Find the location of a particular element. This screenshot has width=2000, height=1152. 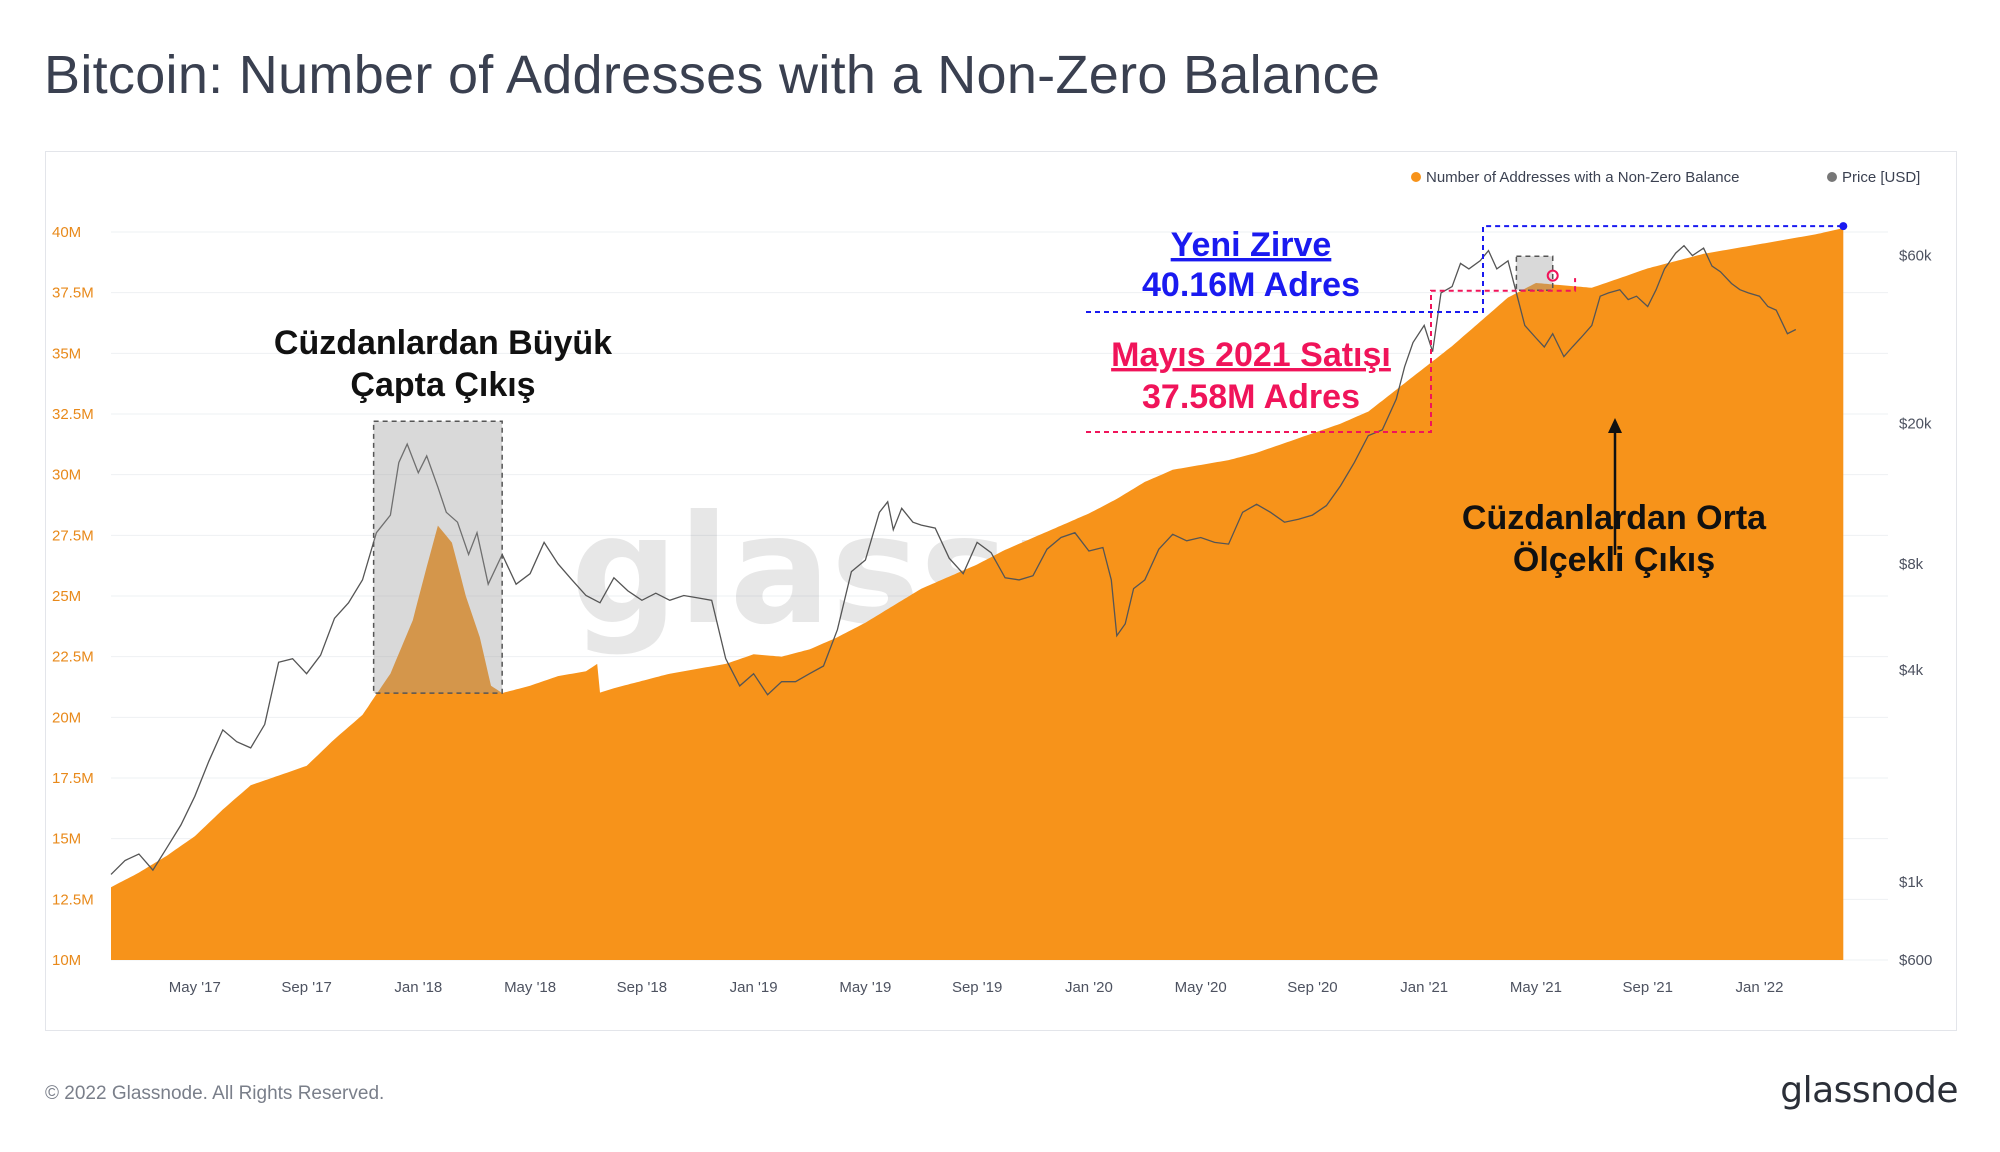

x-axis-tick-label: Sep '19 is located at coordinates (977, 987).